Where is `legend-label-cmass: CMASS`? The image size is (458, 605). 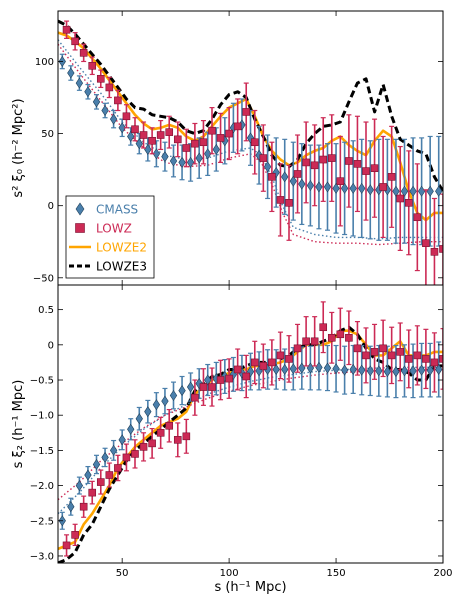 legend-label-cmass: CMASS is located at coordinates (117, 210).